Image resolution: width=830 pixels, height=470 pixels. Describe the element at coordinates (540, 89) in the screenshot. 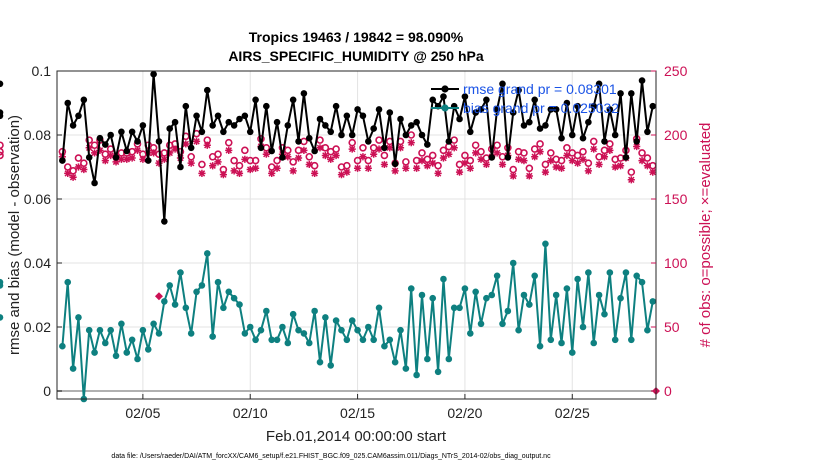

I see `legend-rmse-label: rmse grand pr = 0.08301` at that location.